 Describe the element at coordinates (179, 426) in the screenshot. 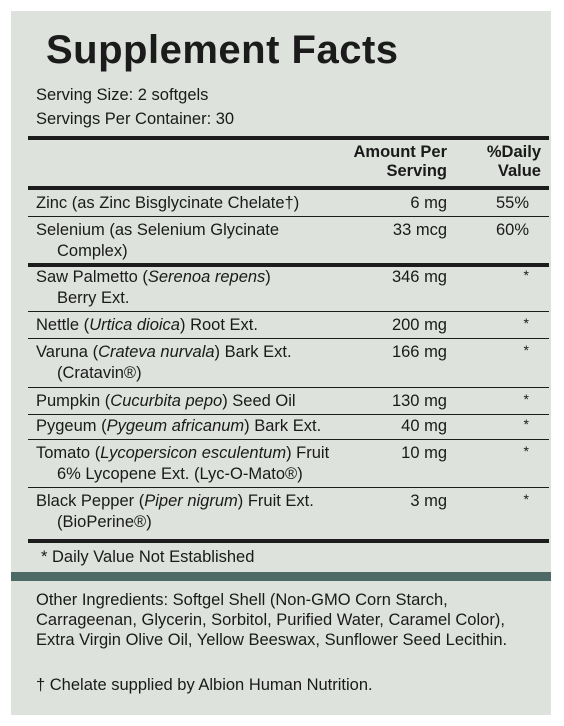

I see `nutrient-name: Pygeum (Pygeum africanum) Bark Ext.` at that location.